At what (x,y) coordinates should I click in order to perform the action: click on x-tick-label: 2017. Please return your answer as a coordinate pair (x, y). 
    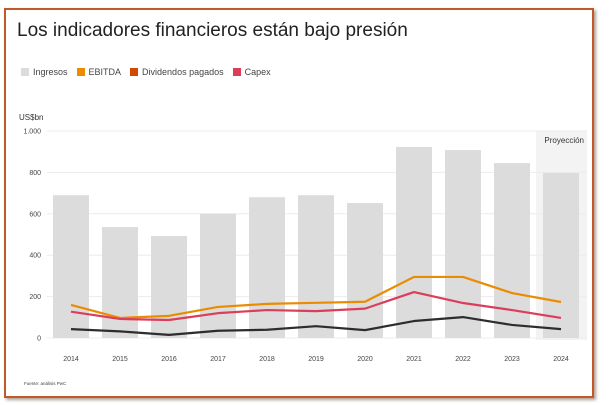
    Looking at the image, I should click on (218, 359).